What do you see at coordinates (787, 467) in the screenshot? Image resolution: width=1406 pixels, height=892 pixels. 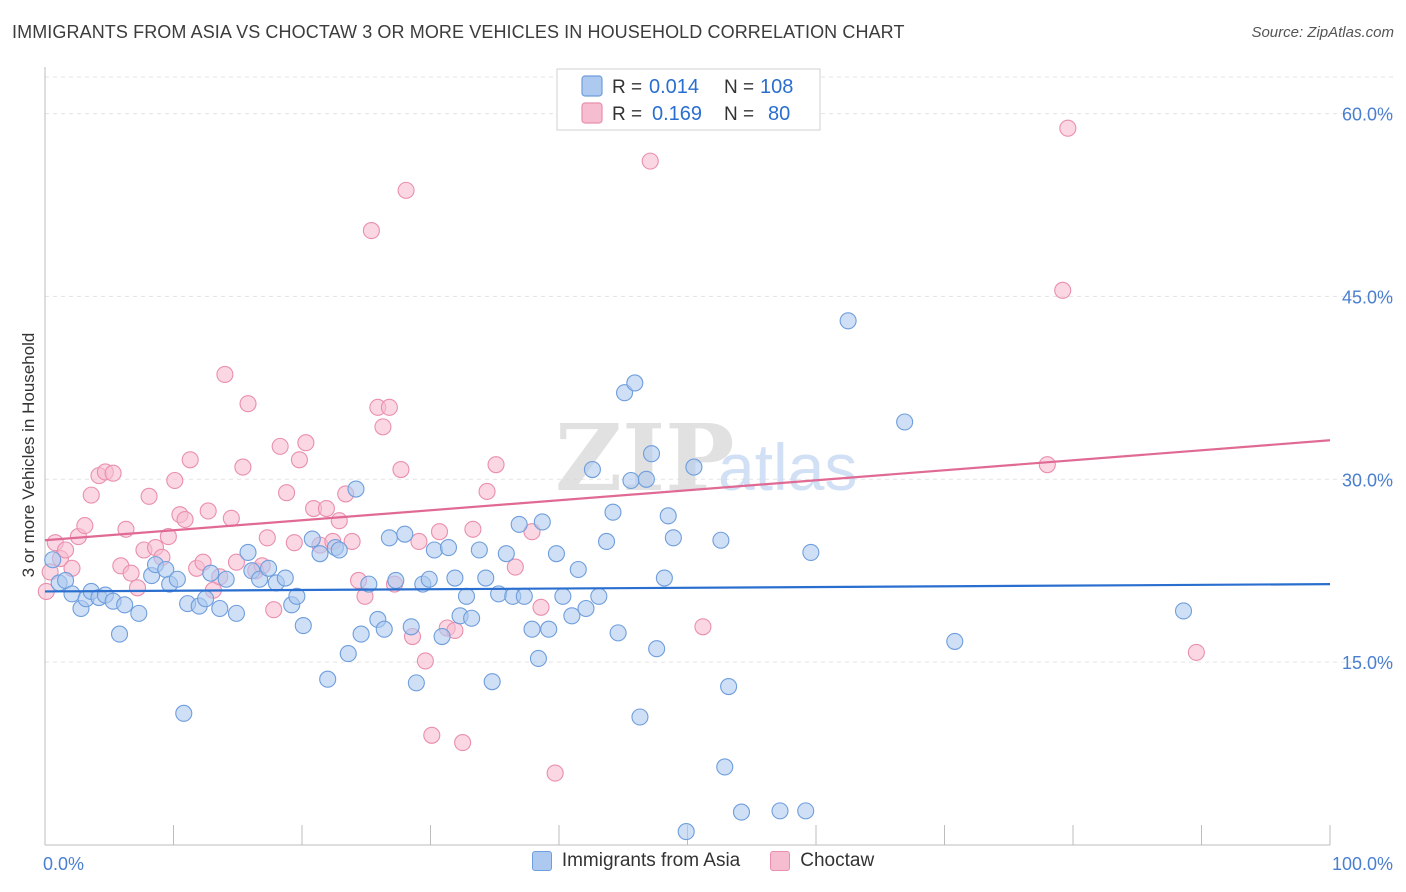 I see `watermark-atlas: atlas` at bounding box center [787, 467].